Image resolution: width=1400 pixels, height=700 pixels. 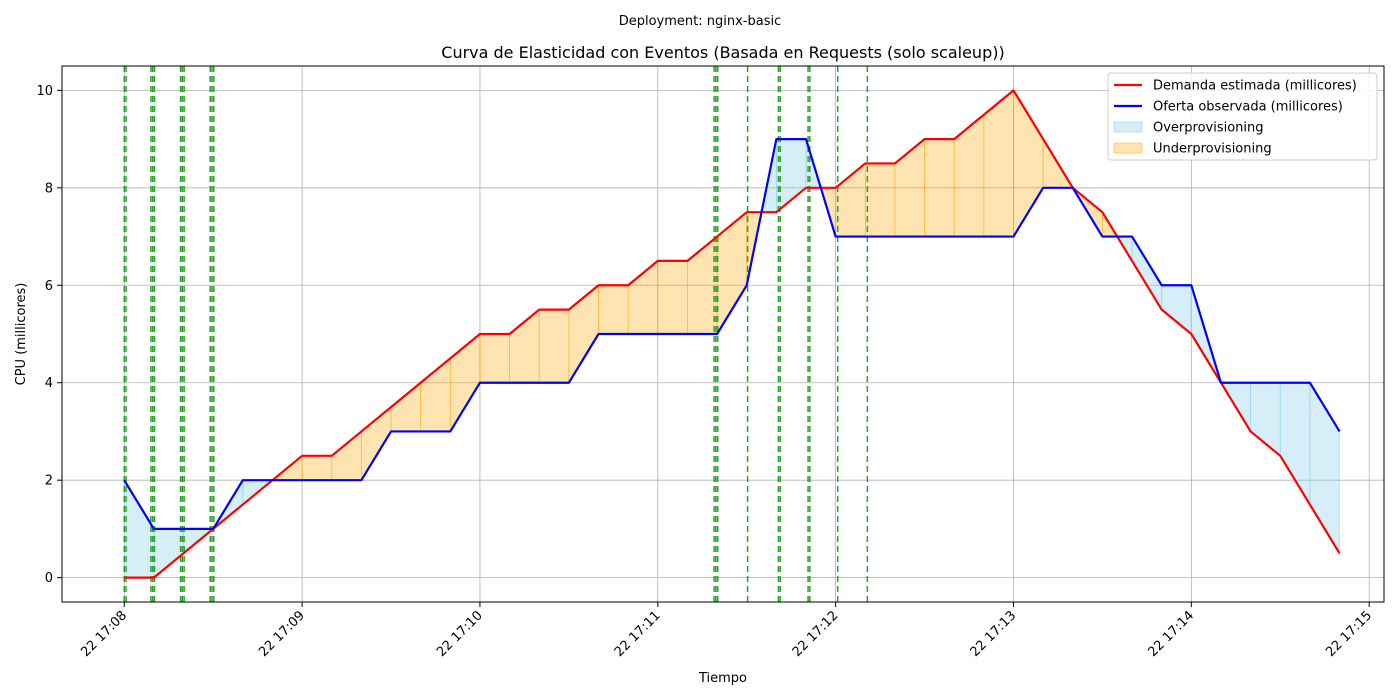 What do you see at coordinates (1255, 86) in the screenshot?
I see `legend-demand-label: Demanda estimada (millicores)` at bounding box center [1255, 86].